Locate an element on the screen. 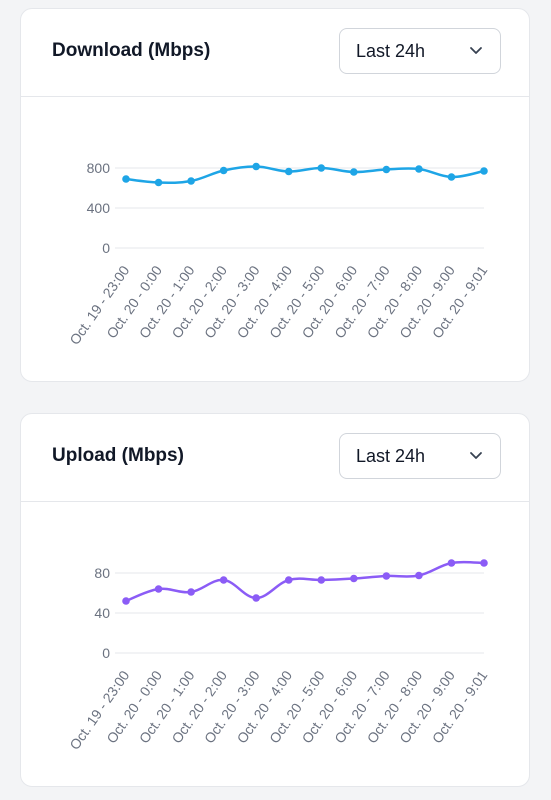 This screenshot has width=551, height=800. y-tick-label: 400 is located at coordinates (99, 208).